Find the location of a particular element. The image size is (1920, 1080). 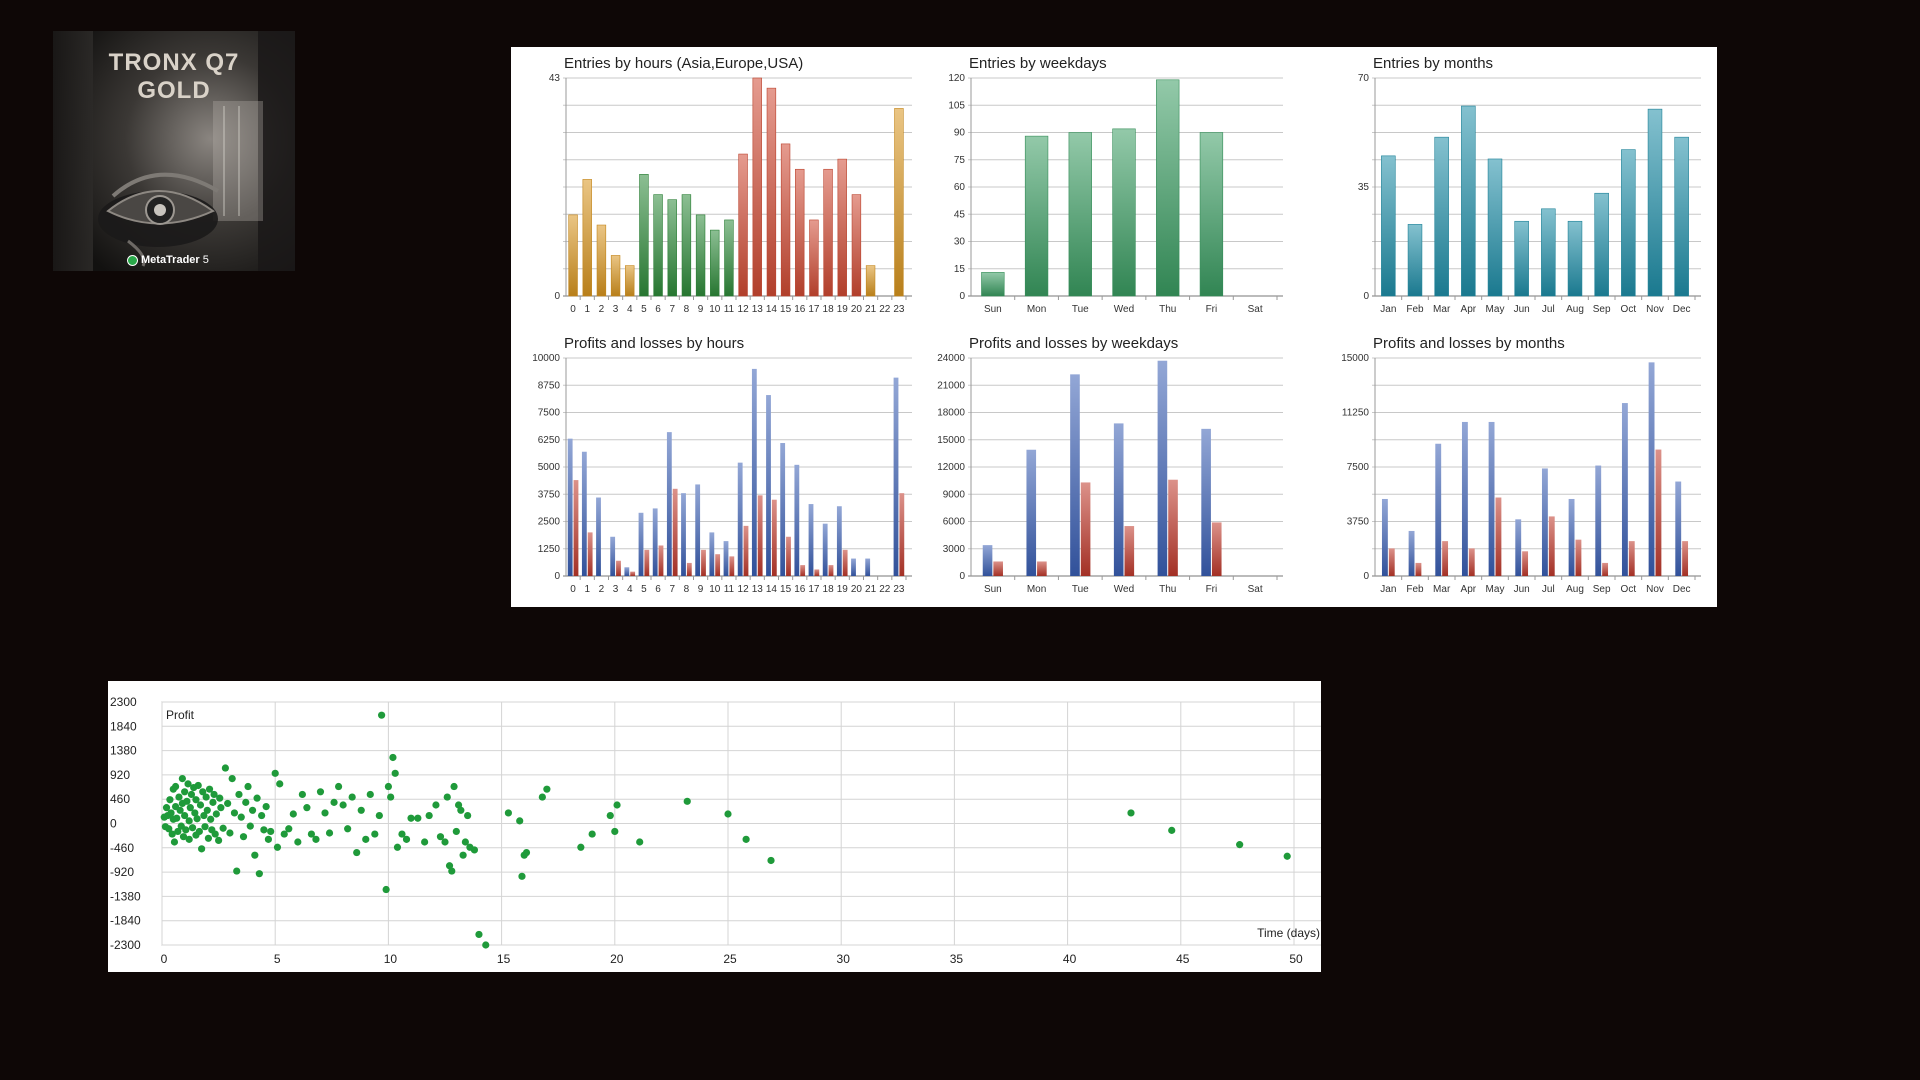

x-tick-label: 9 is located at coordinates (701, 309).